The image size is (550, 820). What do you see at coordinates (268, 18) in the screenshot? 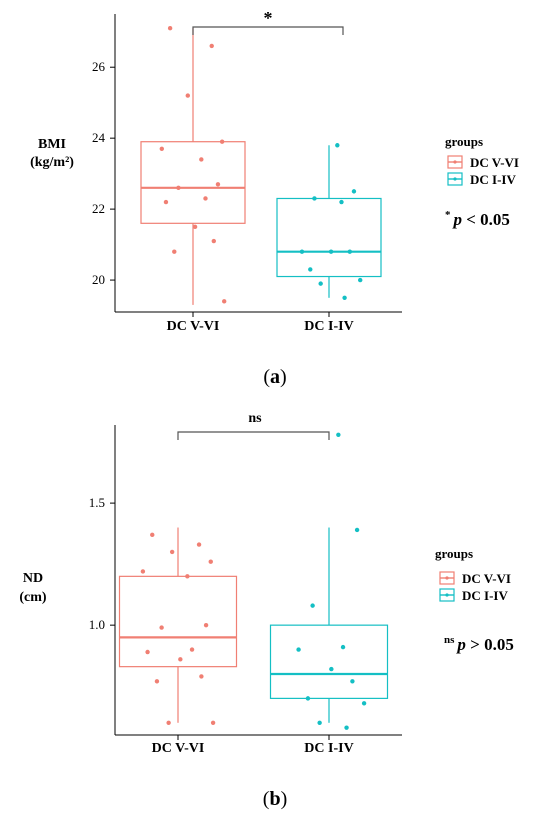
I see `significance-label-a: *` at bounding box center [268, 18].